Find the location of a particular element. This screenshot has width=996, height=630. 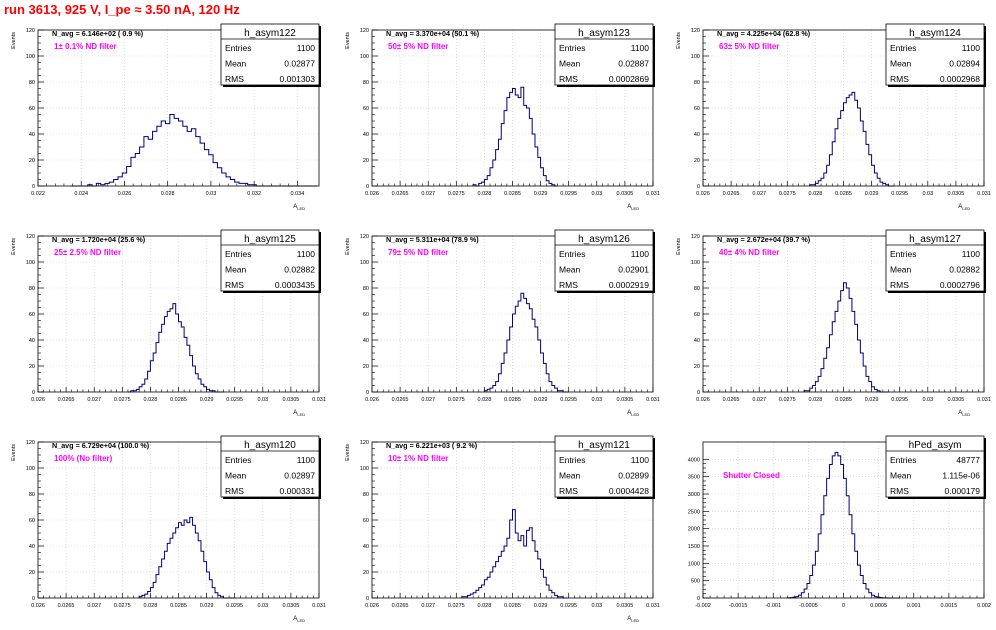

stats-key: RMS is located at coordinates (899, 79).